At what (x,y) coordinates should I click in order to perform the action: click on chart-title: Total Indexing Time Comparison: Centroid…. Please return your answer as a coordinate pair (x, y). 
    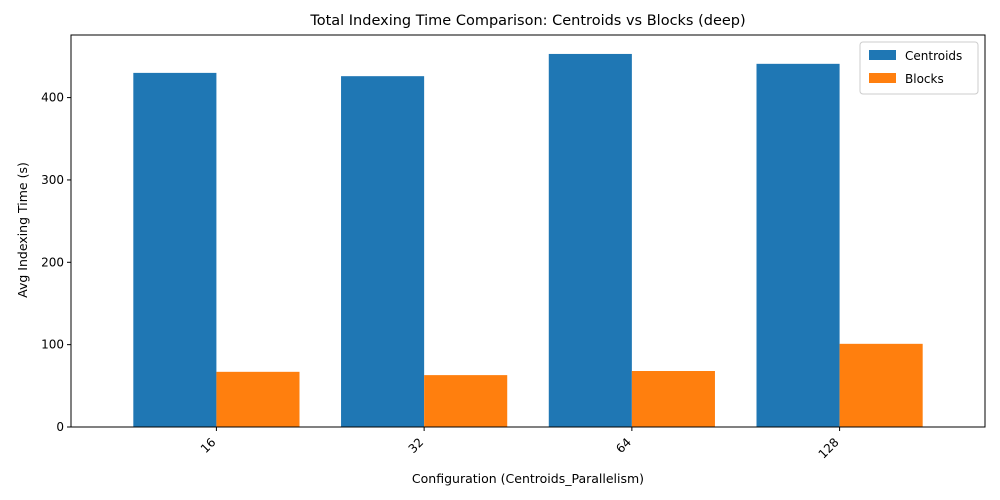
    Looking at the image, I should click on (527, 21).